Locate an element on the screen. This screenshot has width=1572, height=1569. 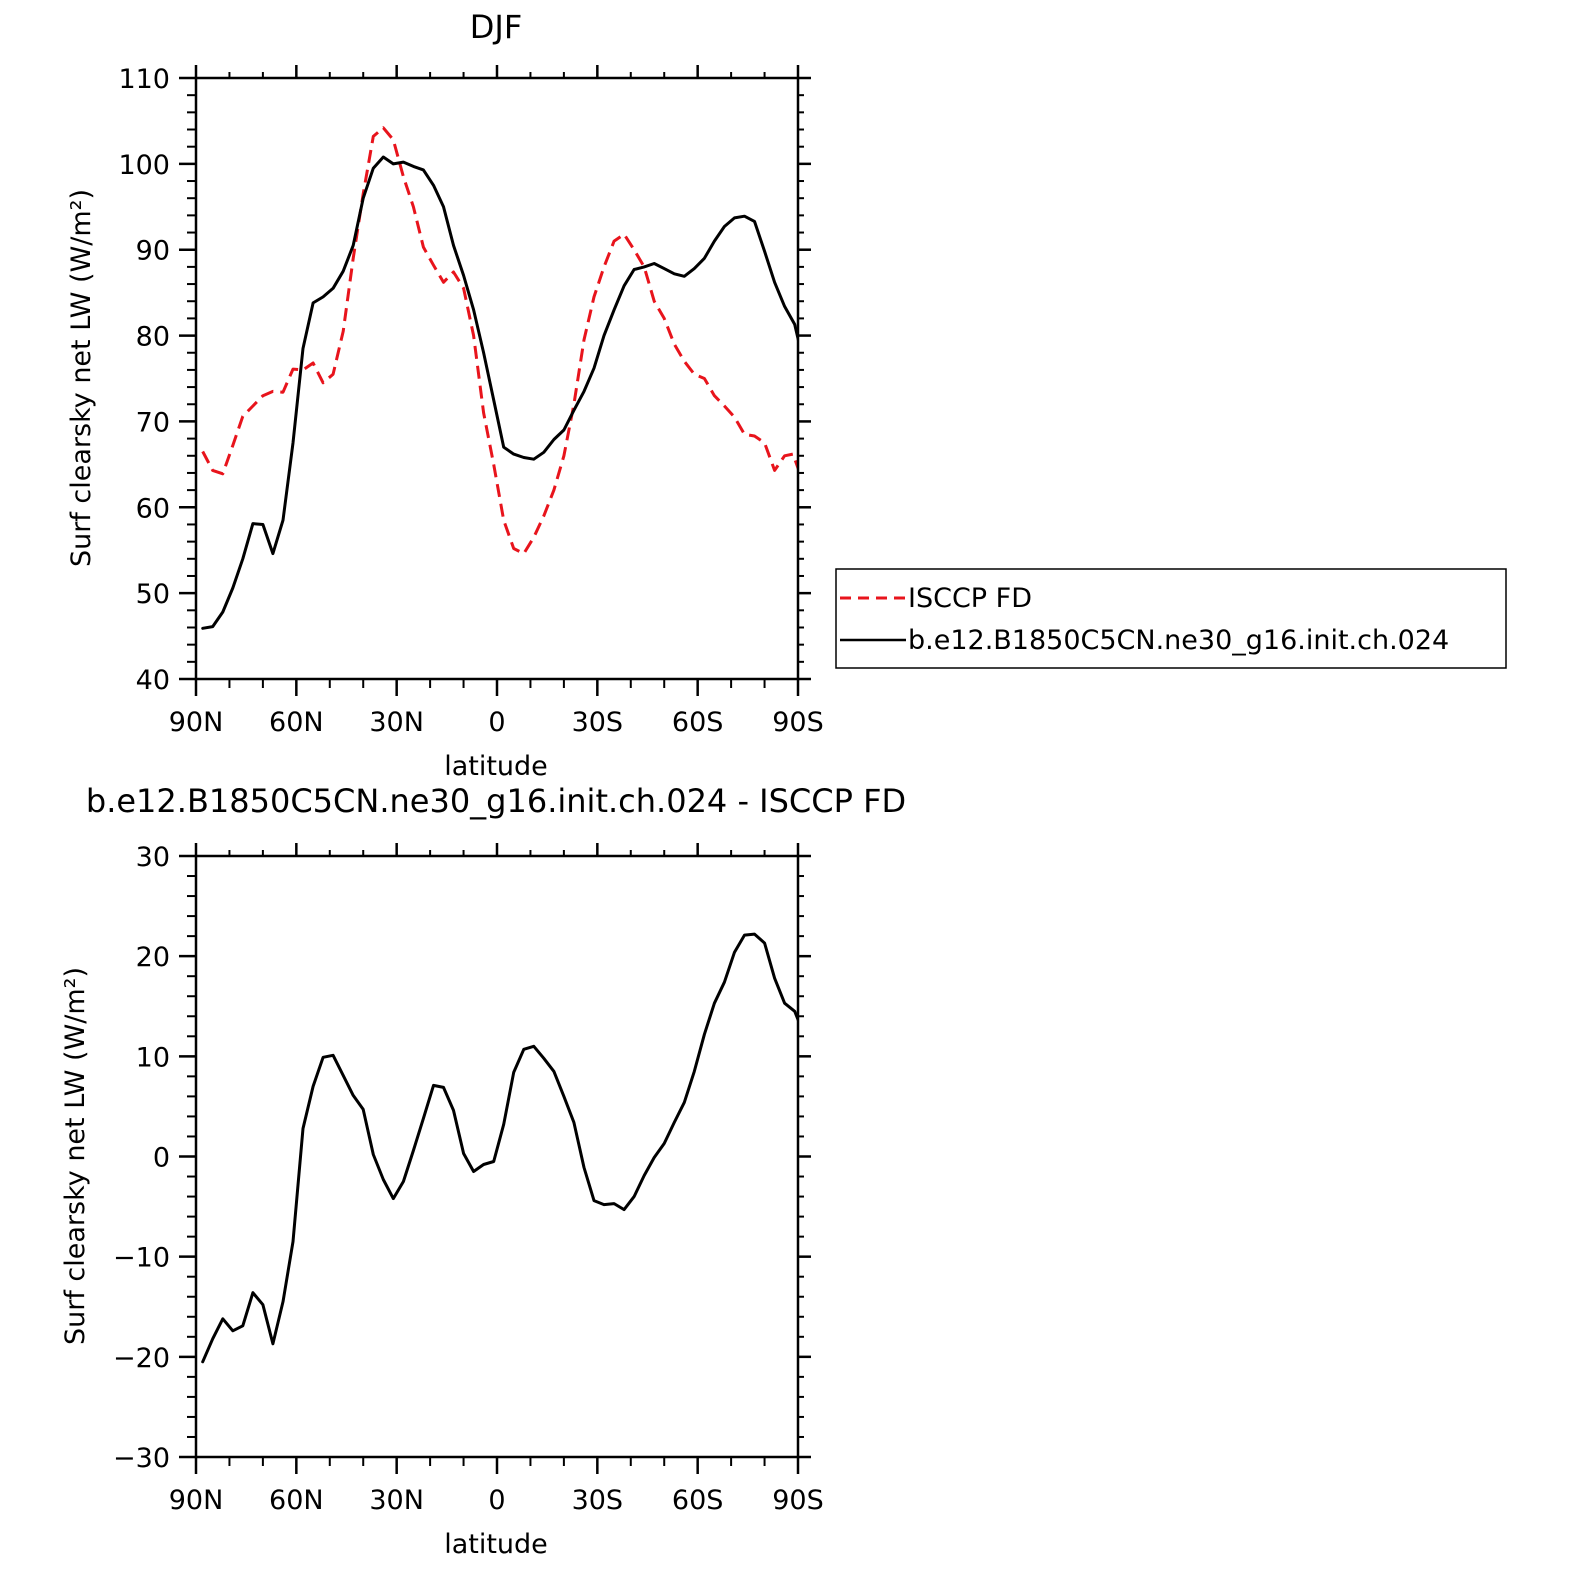
top-y-axis-label: Surf clearsky net LW (W/m²) is located at coordinates (81, 378).